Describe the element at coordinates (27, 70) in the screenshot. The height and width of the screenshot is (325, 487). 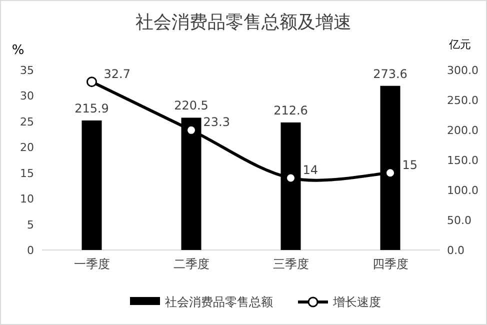
I see `y-tick-label: 35` at that location.